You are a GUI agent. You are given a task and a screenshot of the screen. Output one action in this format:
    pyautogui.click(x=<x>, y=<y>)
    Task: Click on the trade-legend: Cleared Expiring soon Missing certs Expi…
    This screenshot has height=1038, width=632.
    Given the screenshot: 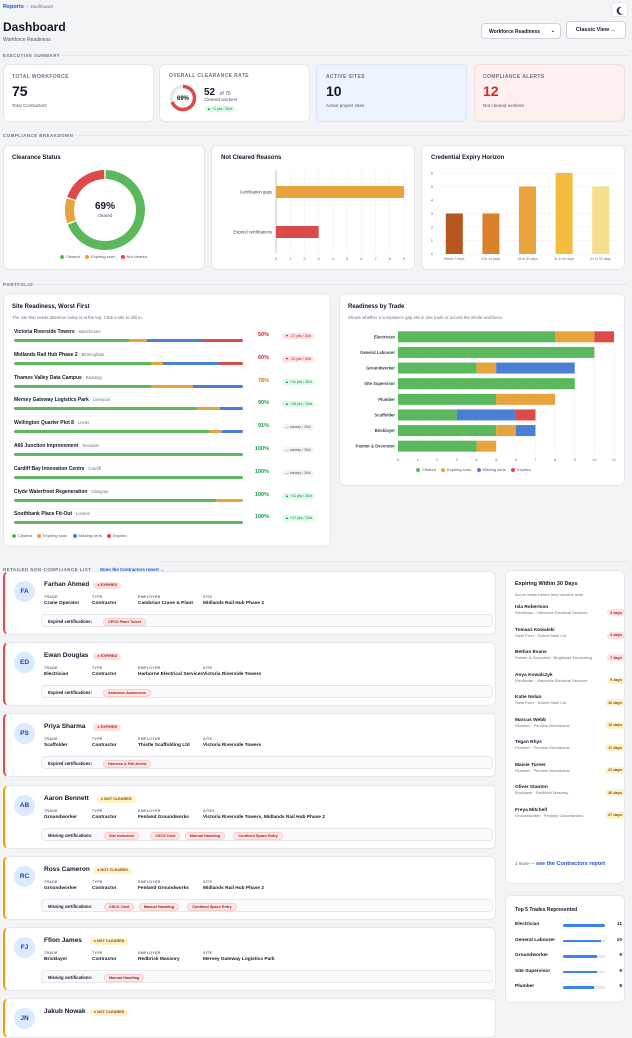 What is the action you would take?
    pyautogui.click(x=471, y=469)
    